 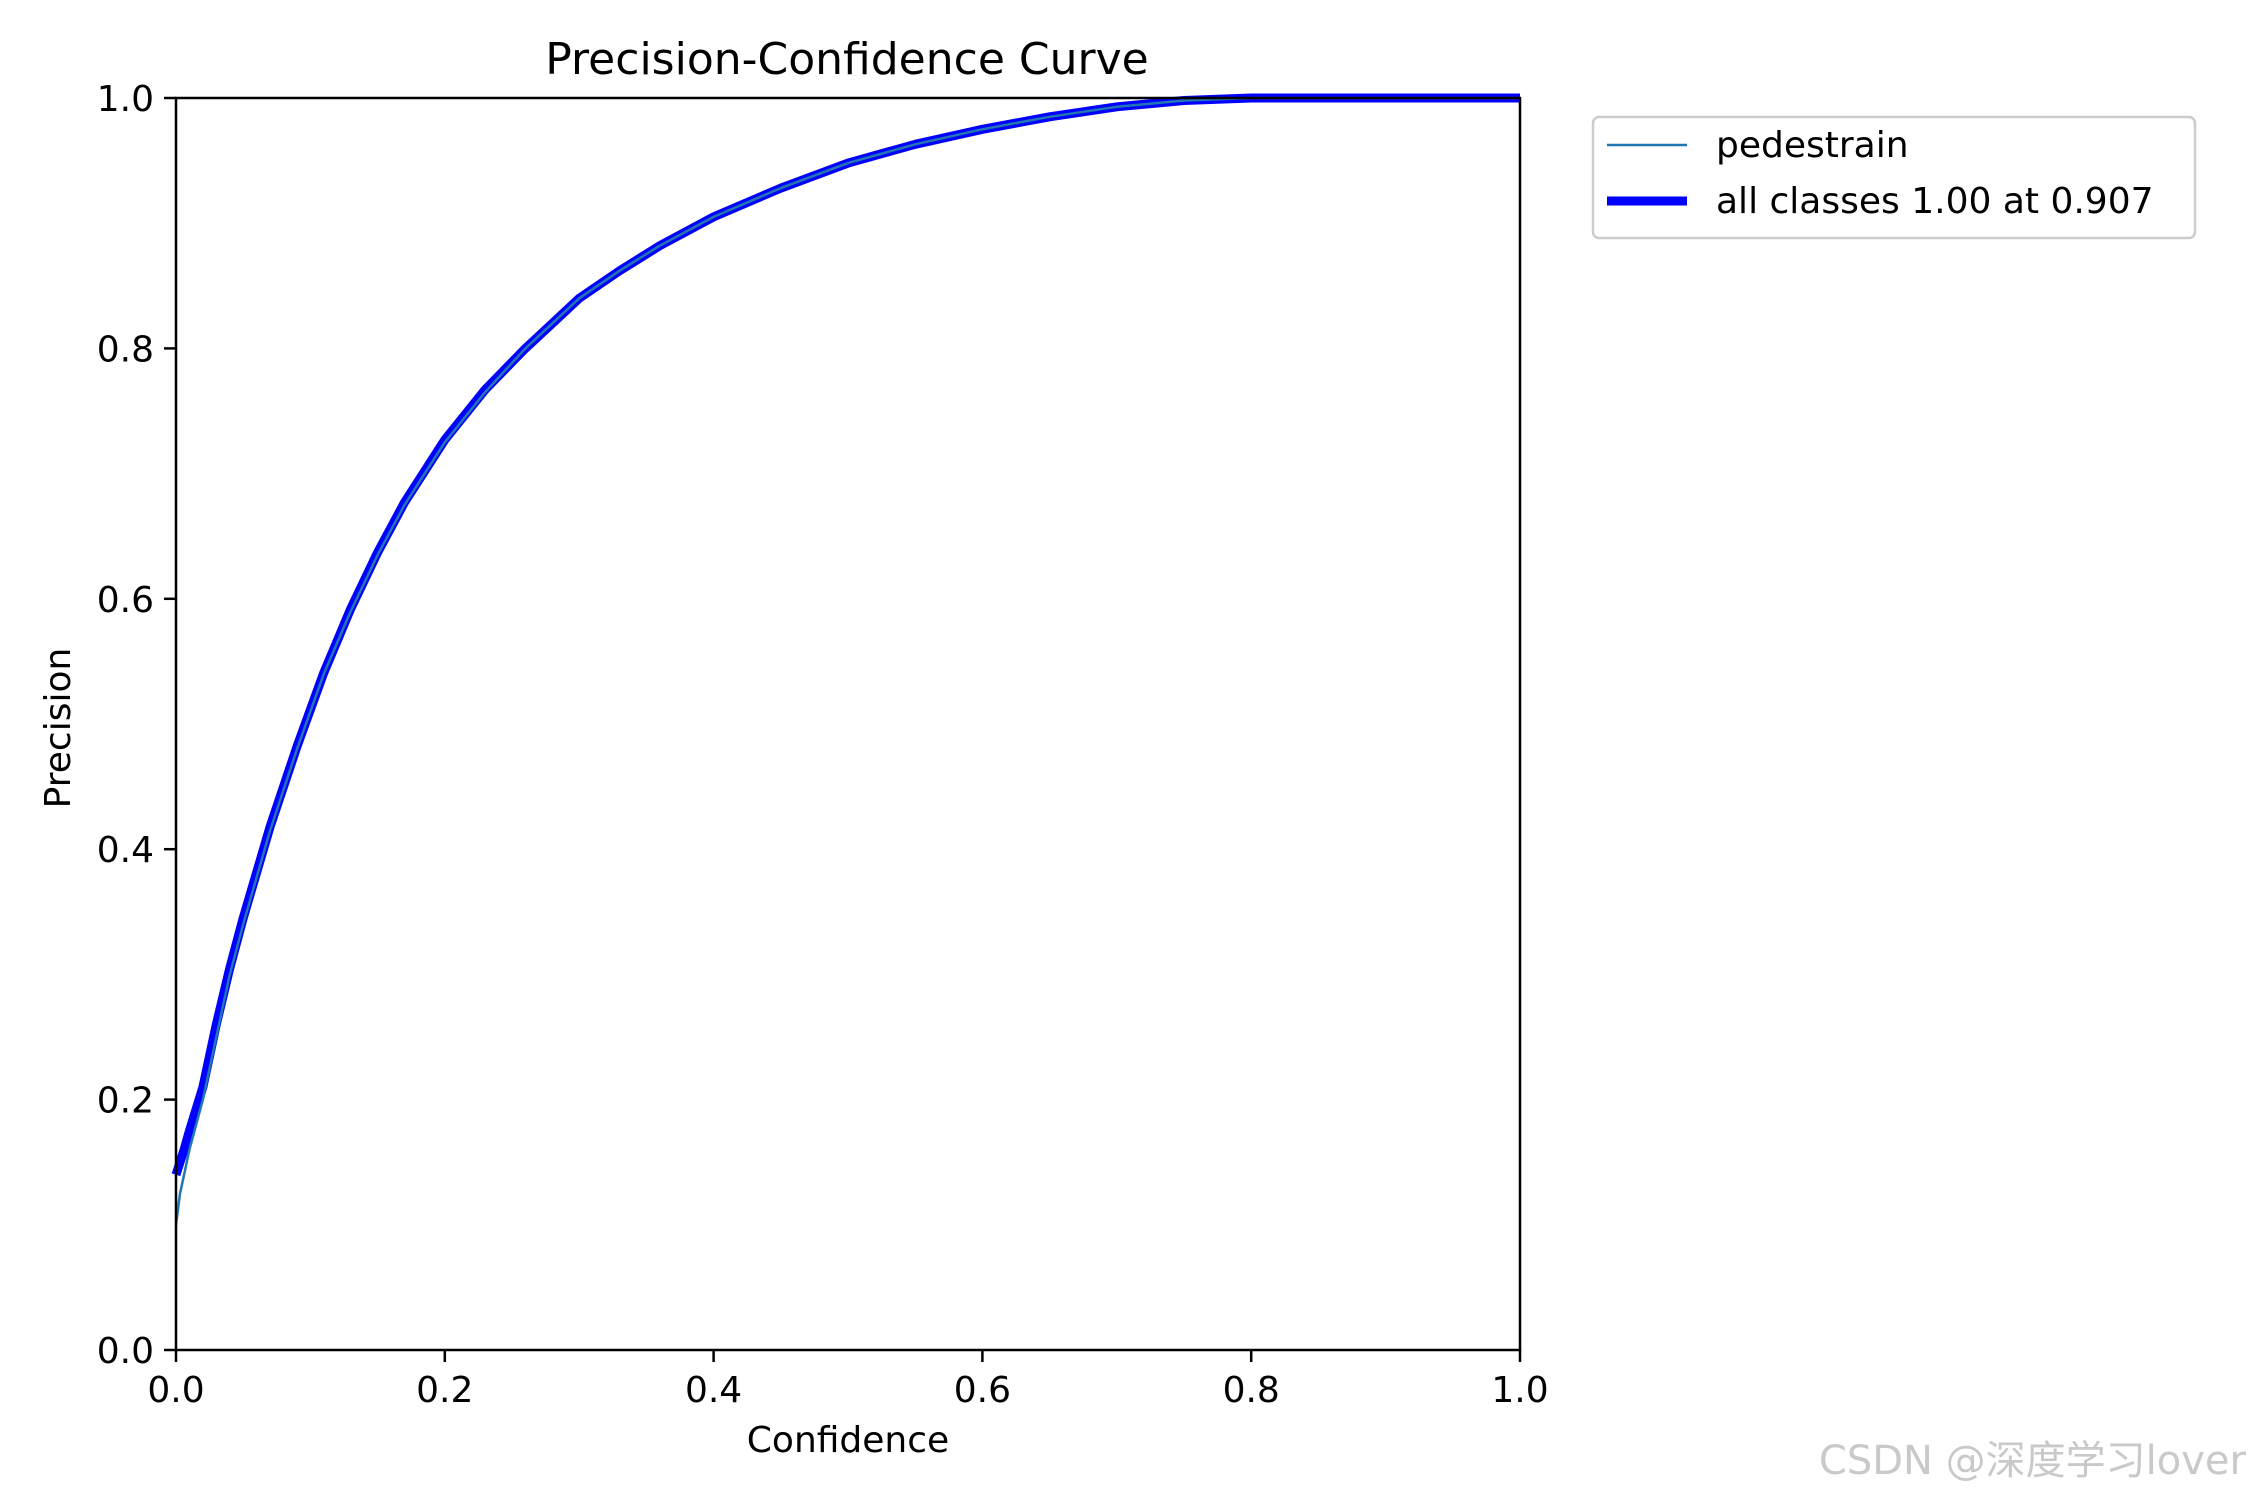 What do you see at coordinates (982, 1390) in the screenshot?
I see `x-tick-label: 0.6` at bounding box center [982, 1390].